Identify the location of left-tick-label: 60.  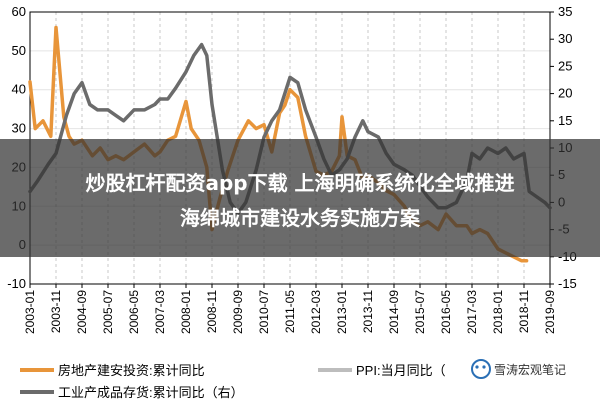
(19, 11).